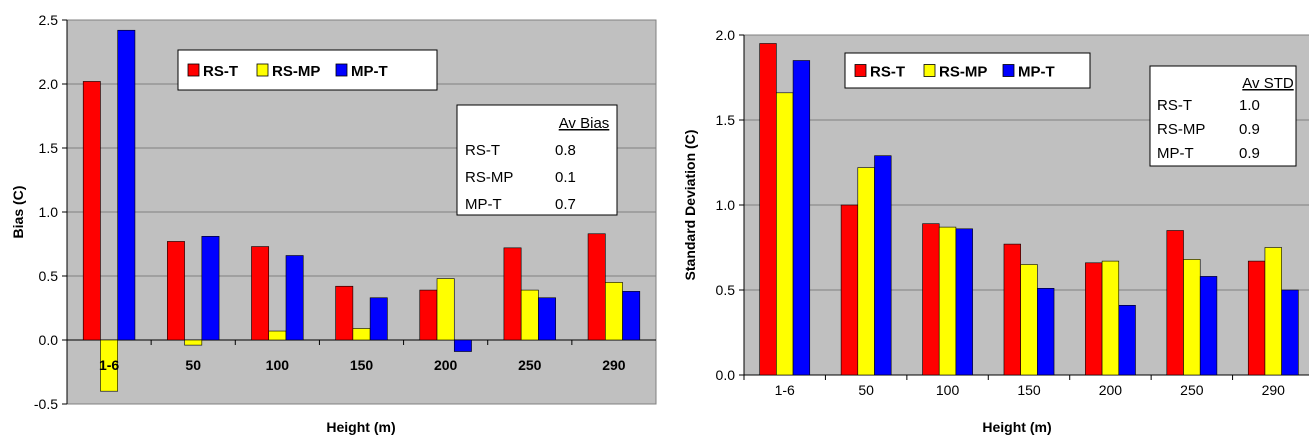 This screenshot has height=439, width=1309. What do you see at coordinates (565, 204) in the screenshot?
I see `summary-row-value: 0.7` at bounding box center [565, 204].